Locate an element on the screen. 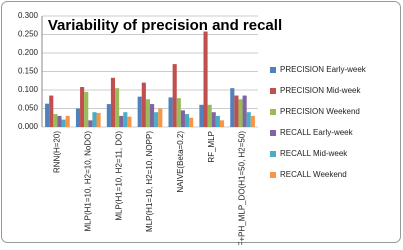  legend-label: RECALL Early-week is located at coordinates (317, 132).